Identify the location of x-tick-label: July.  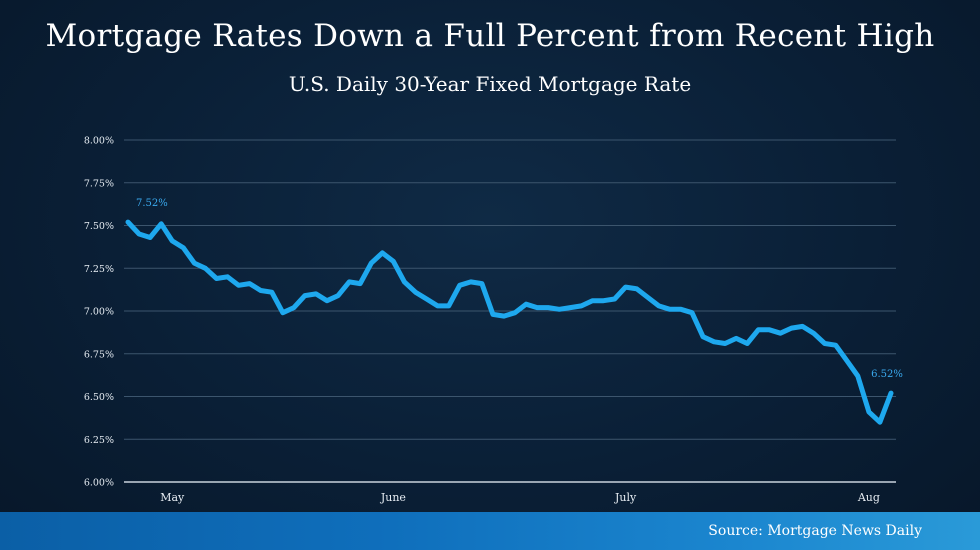
(625, 497).